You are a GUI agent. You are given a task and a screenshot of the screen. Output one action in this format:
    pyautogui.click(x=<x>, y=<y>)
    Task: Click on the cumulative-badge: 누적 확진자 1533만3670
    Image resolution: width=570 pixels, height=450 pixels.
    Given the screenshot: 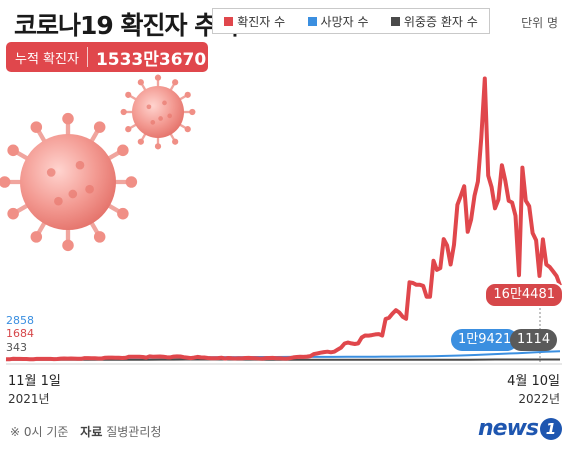 What is the action you would take?
    pyautogui.click(x=107, y=57)
    